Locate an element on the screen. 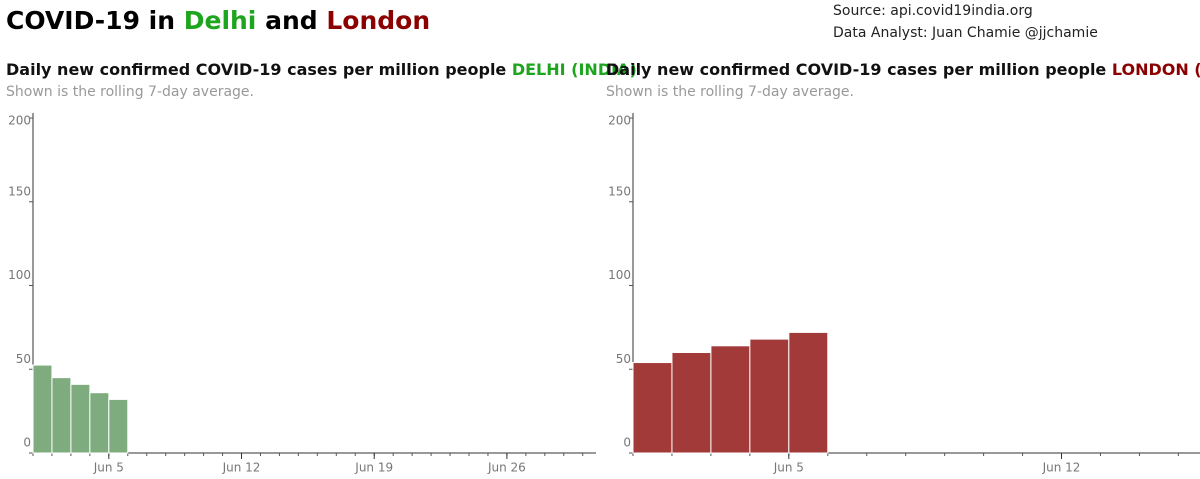  chart-title-highlight: LONDON (UK) is located at coordinates (1156, 69).